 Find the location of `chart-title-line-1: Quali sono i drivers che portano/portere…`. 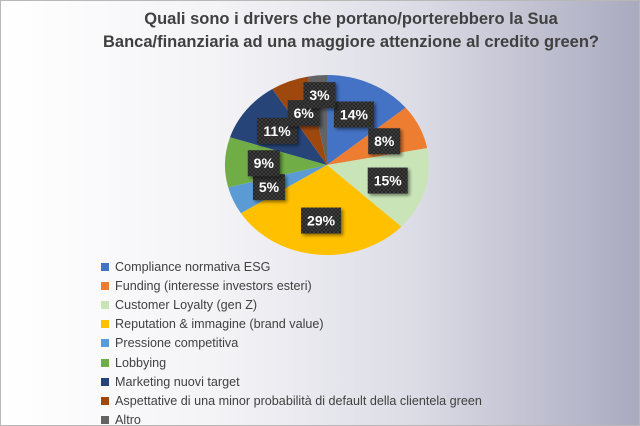

chart-title-line-1: Quali sono i drivers che portano/portere… is located at coordinates (351, 19).